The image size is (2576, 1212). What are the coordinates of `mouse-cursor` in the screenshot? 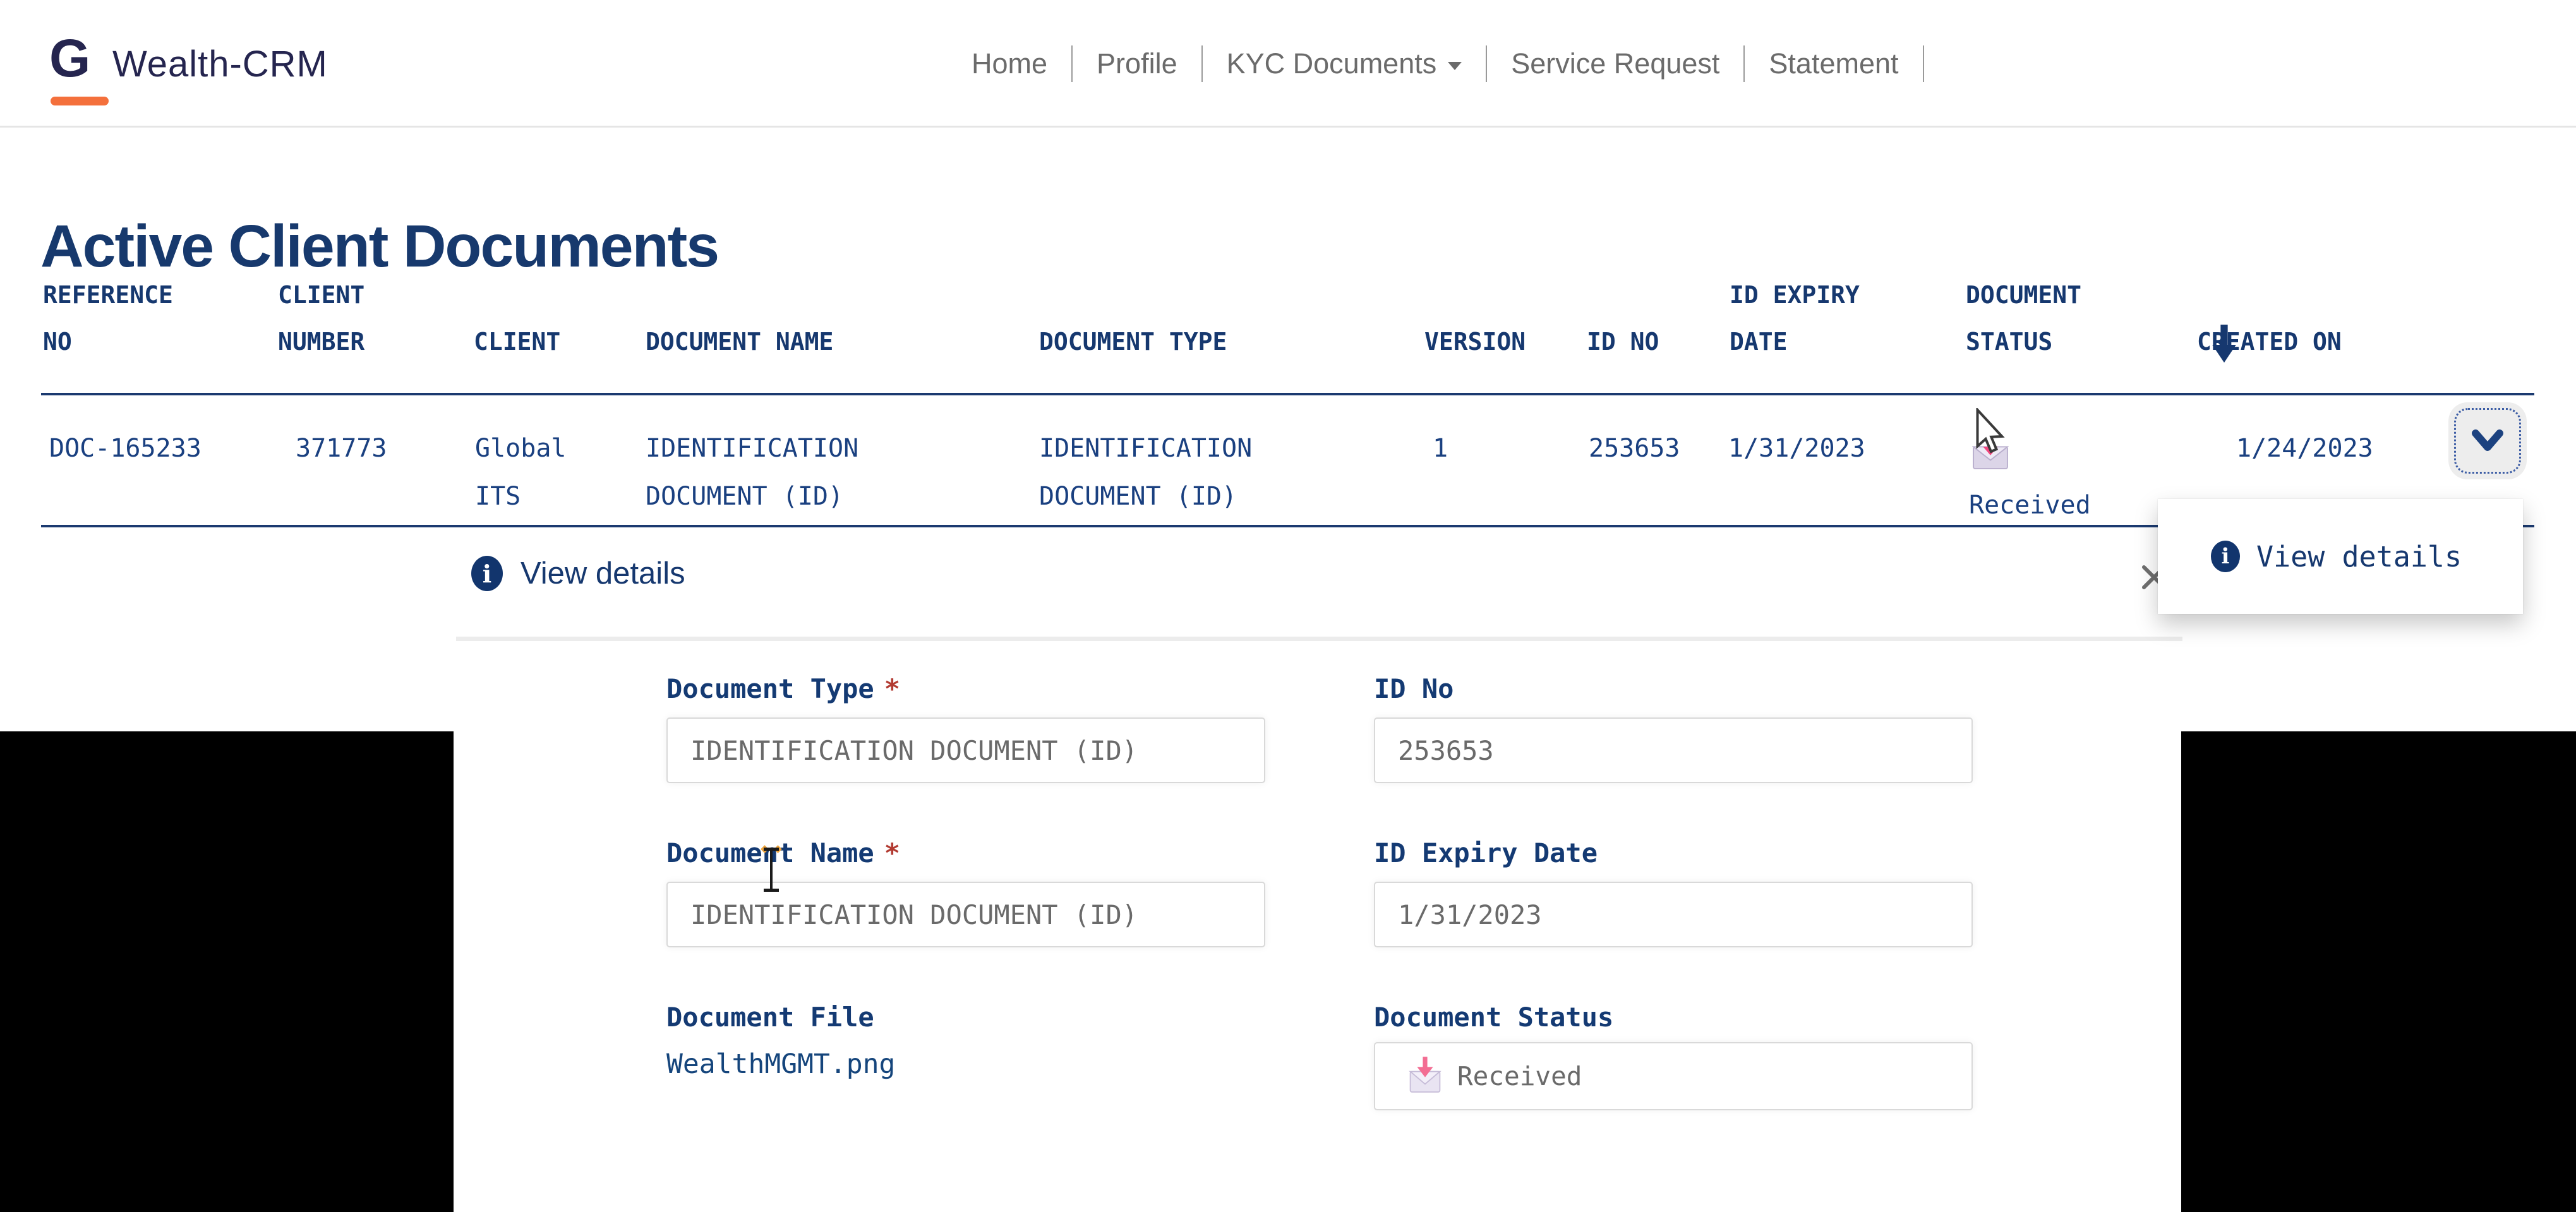 It's located at (1988, 435).